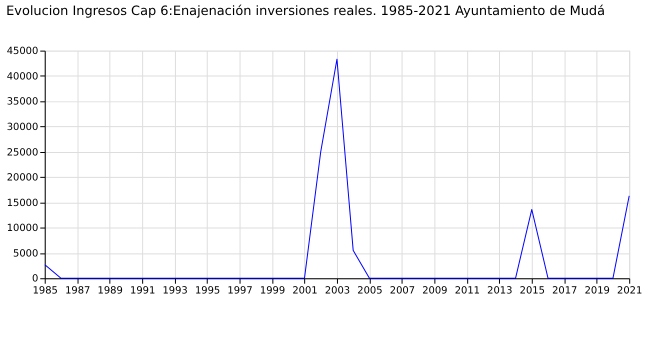 This screenshot has width=660, height=350. I want to click on x-tick-label: 2007, so click(403, 291).